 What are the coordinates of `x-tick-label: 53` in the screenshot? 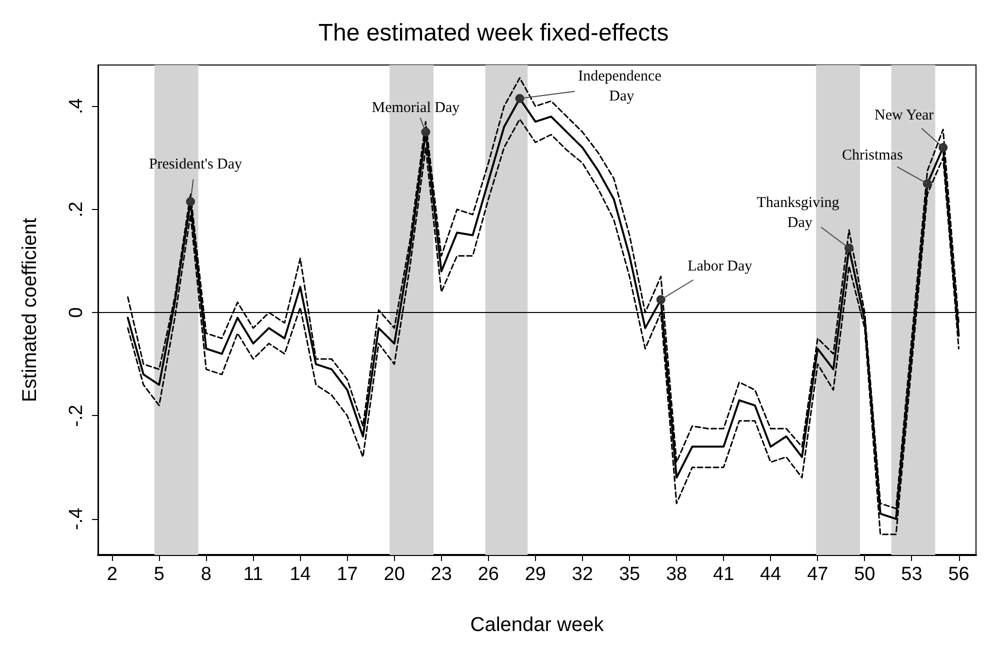 It's located at (911, 574).